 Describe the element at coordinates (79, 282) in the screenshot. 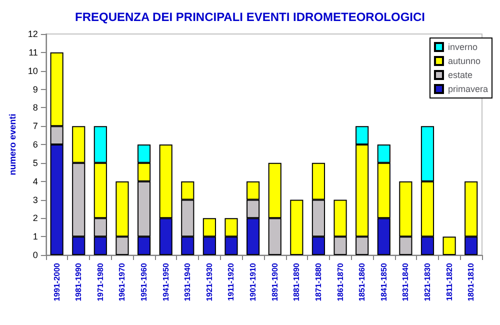

I see `x-tick-label: 1981-1990` at that location.